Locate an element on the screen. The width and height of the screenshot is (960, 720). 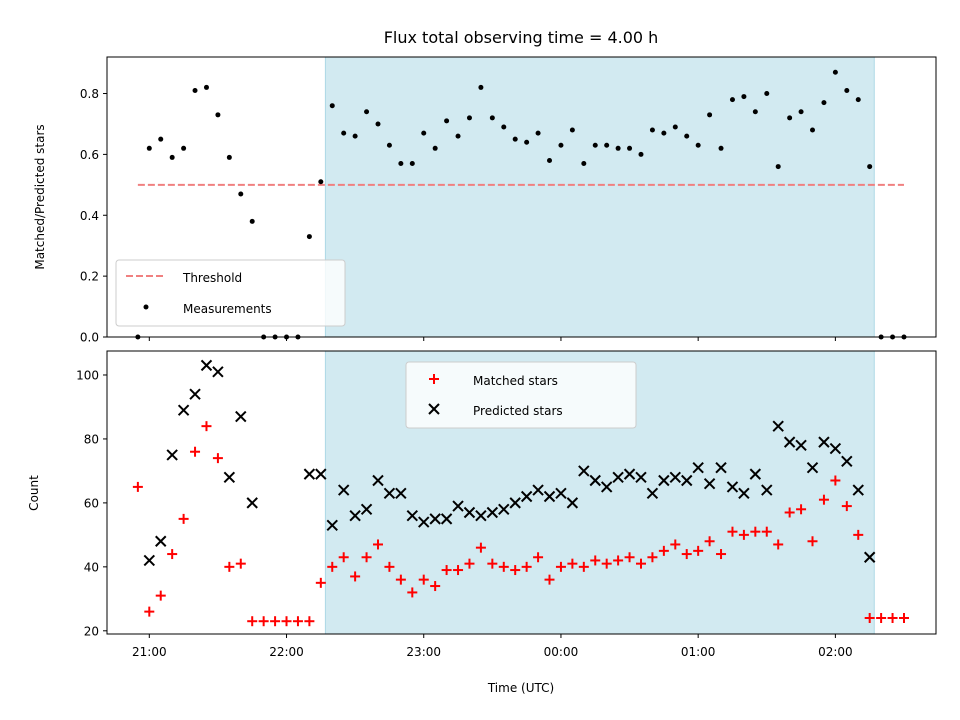
ratio-legend-box is located at coordinates (230, 293).